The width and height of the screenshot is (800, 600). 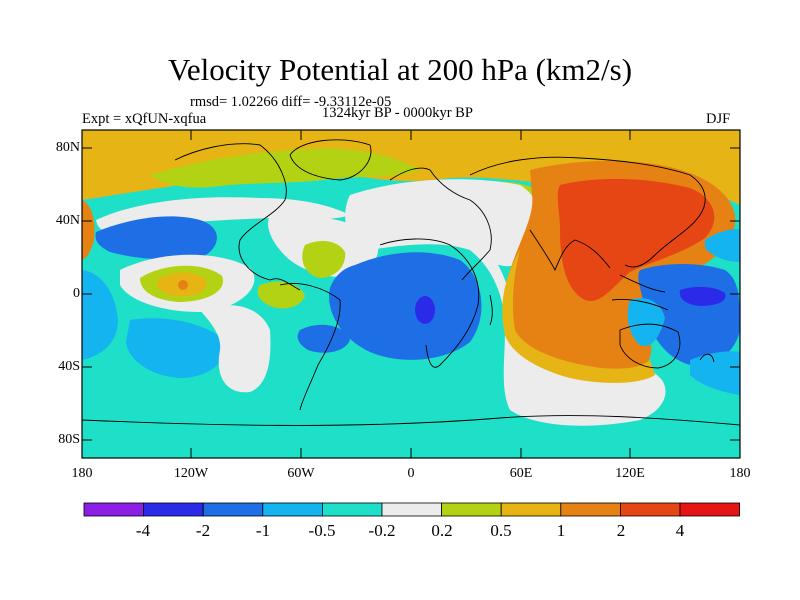 What do you see at coordinates (400, 69) in the screenshot?
I see `plot-title: Velocity Potential at 200 hPa (km2/s)` at bounding box center [400, 69].